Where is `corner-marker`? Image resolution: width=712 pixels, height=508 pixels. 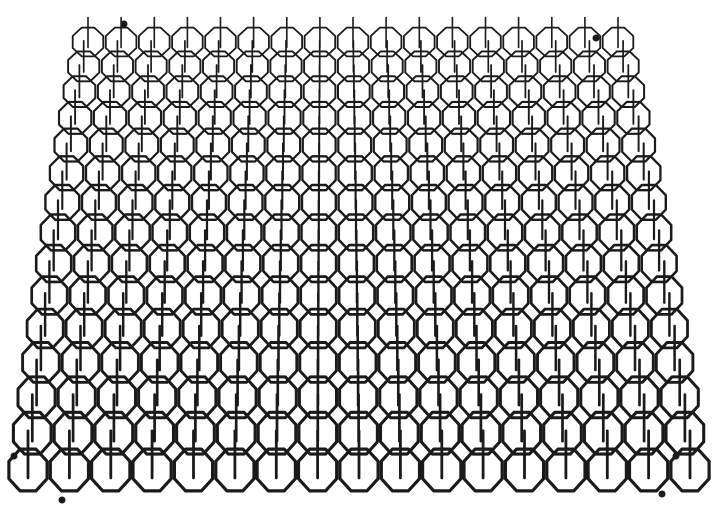
corner-marker is located at coordinates (676, 456).